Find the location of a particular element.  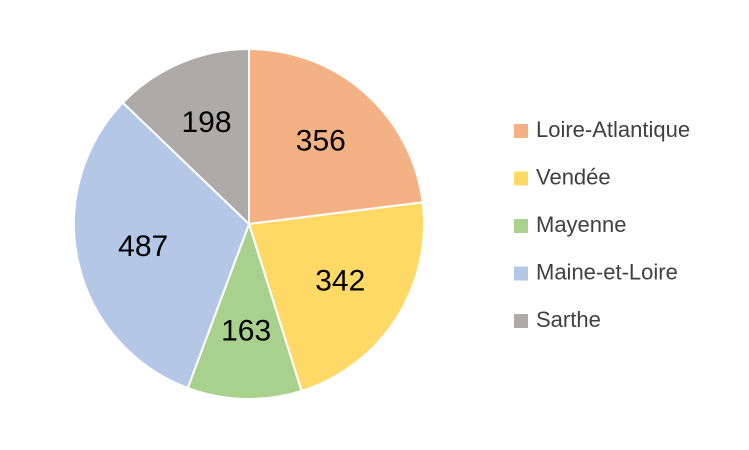

legend-label: Loire-Atlantique is located at coordinates (613, 129).